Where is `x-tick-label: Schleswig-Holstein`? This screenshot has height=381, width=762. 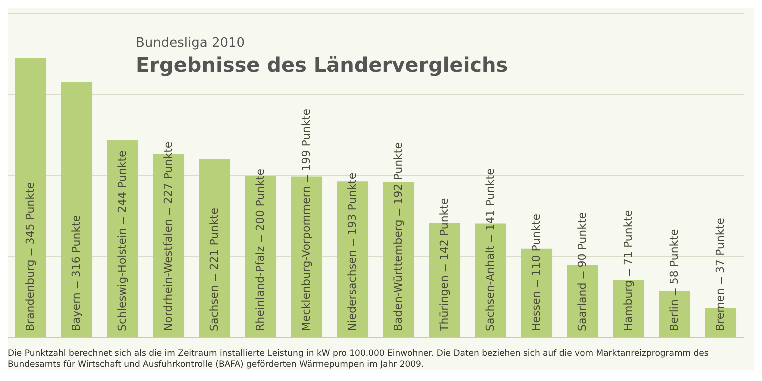 x-tick-label: Schleswig-Holstein is located at coordinates (122, 280).